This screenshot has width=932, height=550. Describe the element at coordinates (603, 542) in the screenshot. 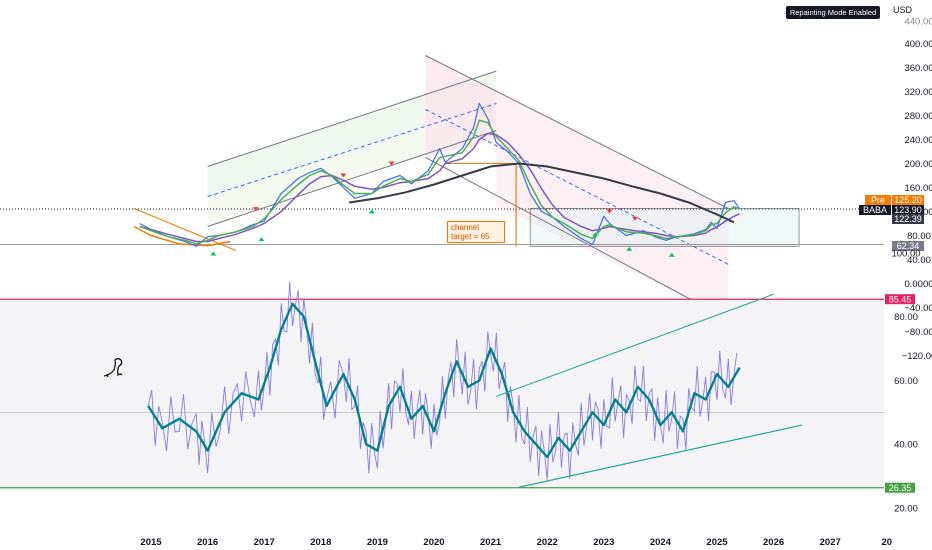

I see `year-tick-label: 2023` at that location.